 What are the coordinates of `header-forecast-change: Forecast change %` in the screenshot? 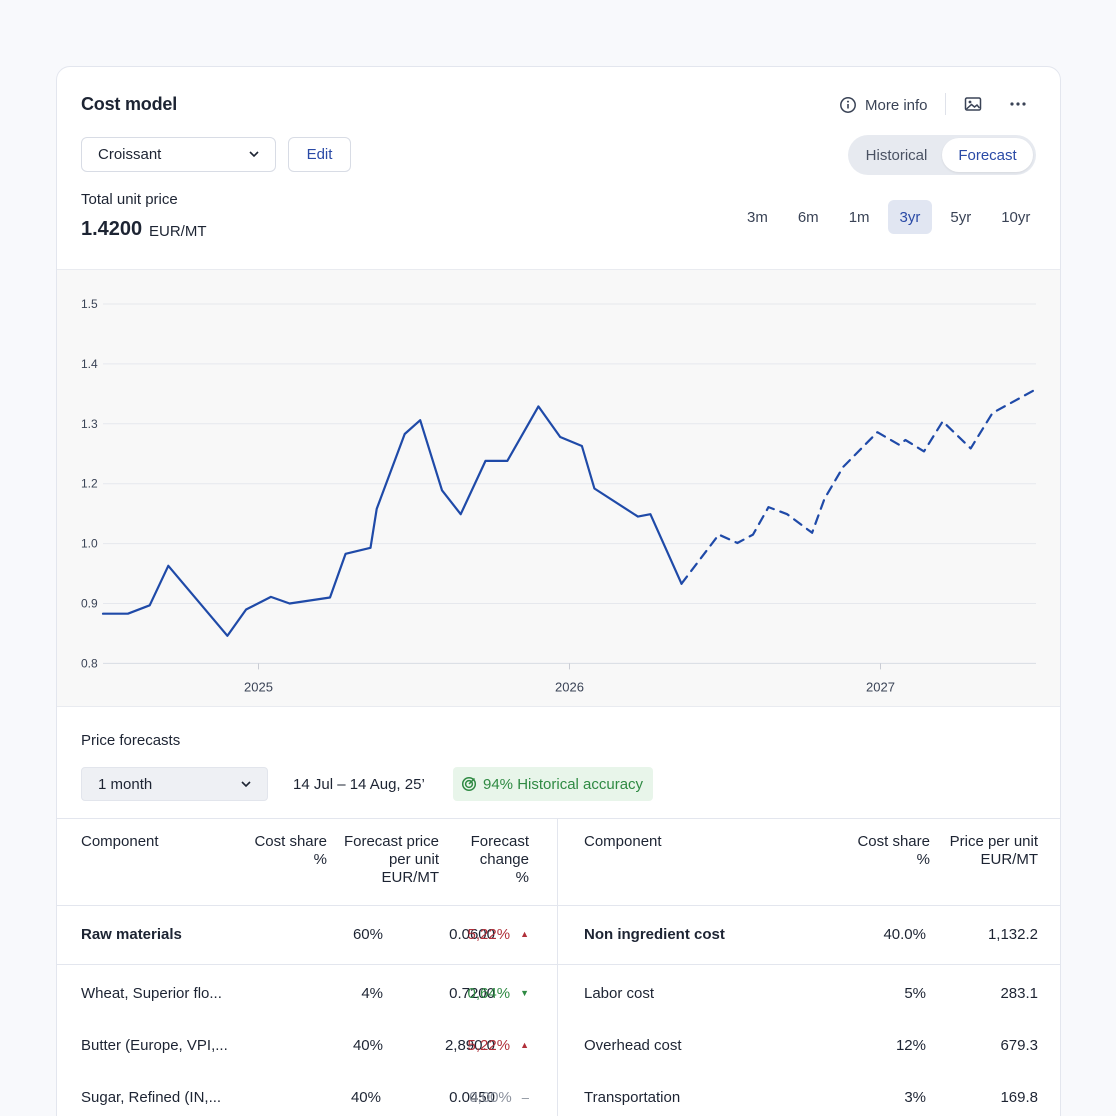 It's located at (500, 860).